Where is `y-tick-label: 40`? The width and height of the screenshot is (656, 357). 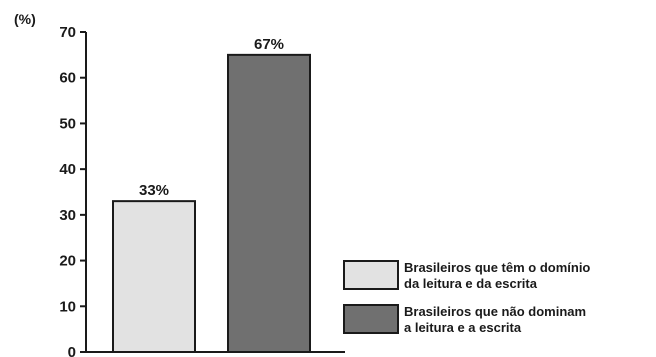 y-tick-label: 40 is located at coordinates (67, 169).